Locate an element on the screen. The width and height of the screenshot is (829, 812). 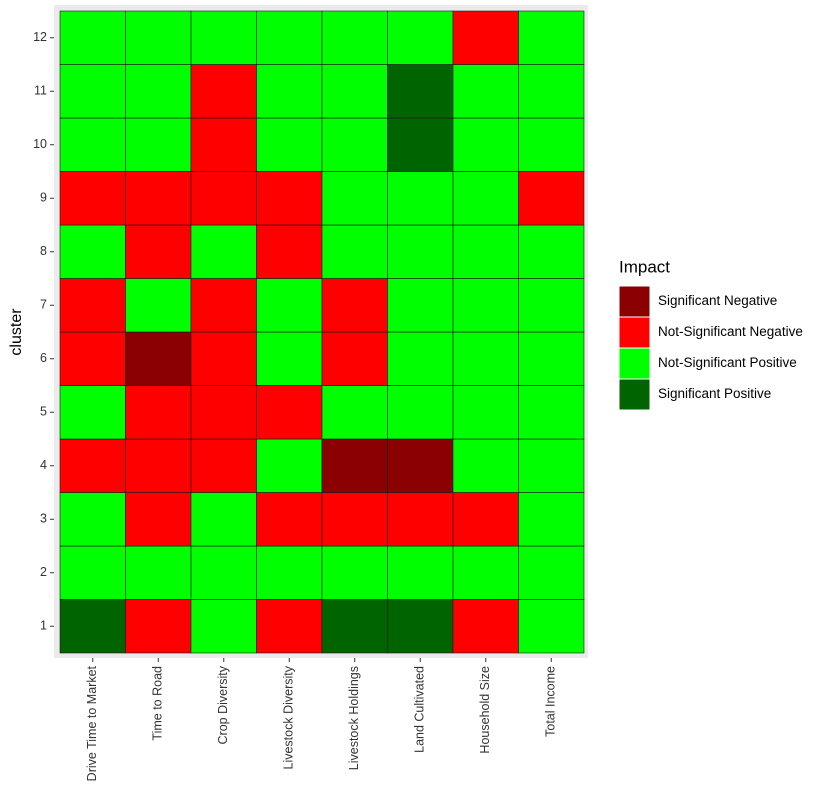
x-tick-label: Land Cultivated is located at coordinates (420, 709).